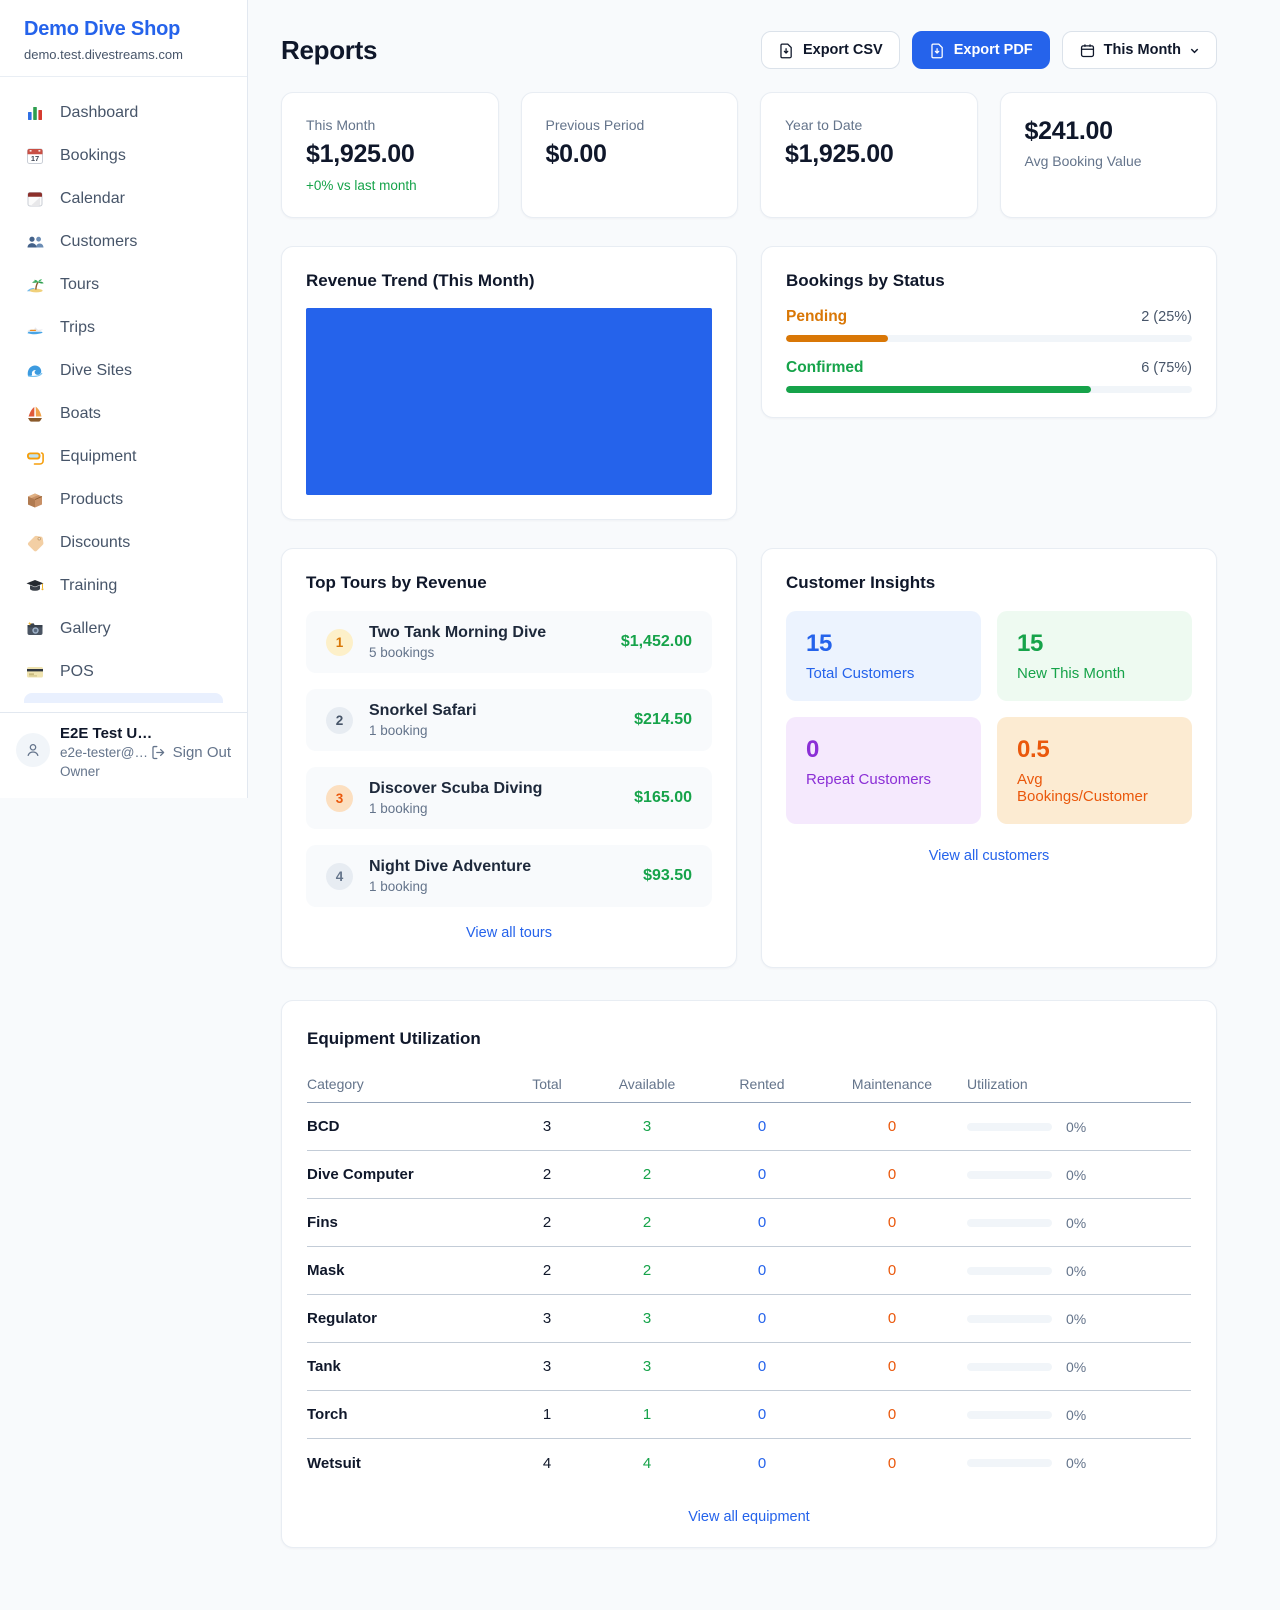 This screenshot has width=1280, height=1610. Describe the element at coordinates (595, 125) in the screenshot. I see `stat-label: Previous Period` at that location.